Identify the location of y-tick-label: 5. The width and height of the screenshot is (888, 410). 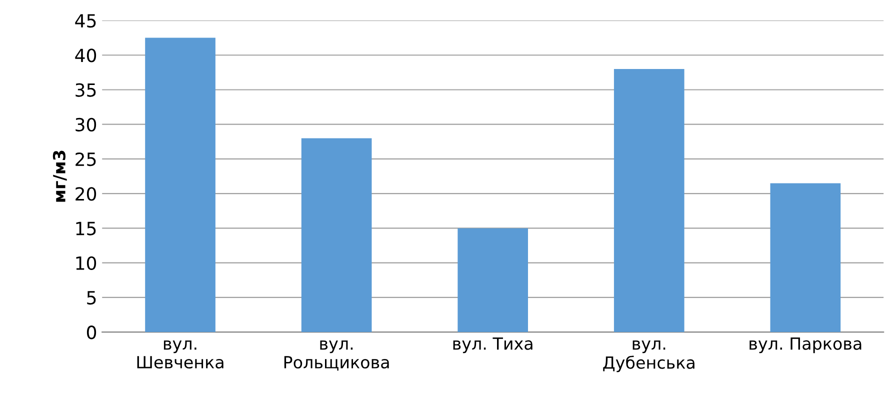
(91, 298).